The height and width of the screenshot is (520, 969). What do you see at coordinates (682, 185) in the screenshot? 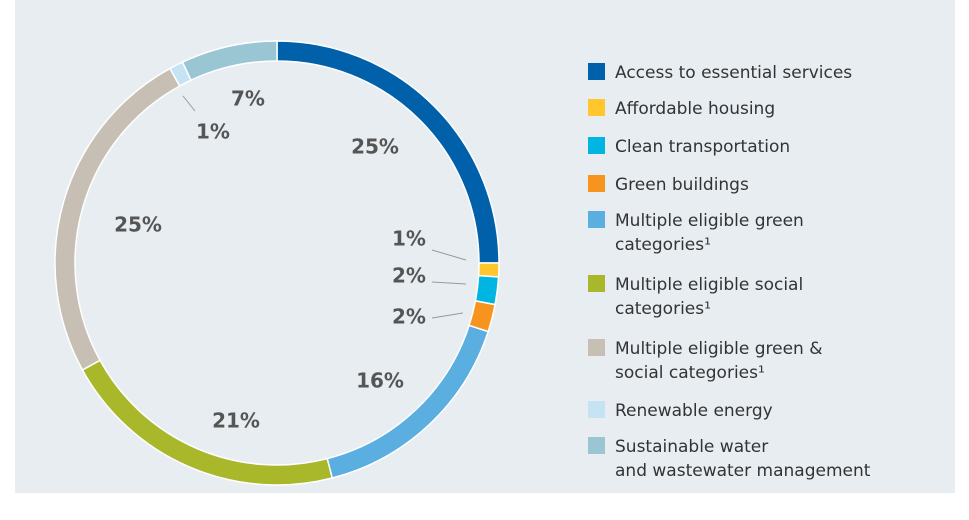
I see `legend-label: Green buildings` at bounding box center [682, 185].